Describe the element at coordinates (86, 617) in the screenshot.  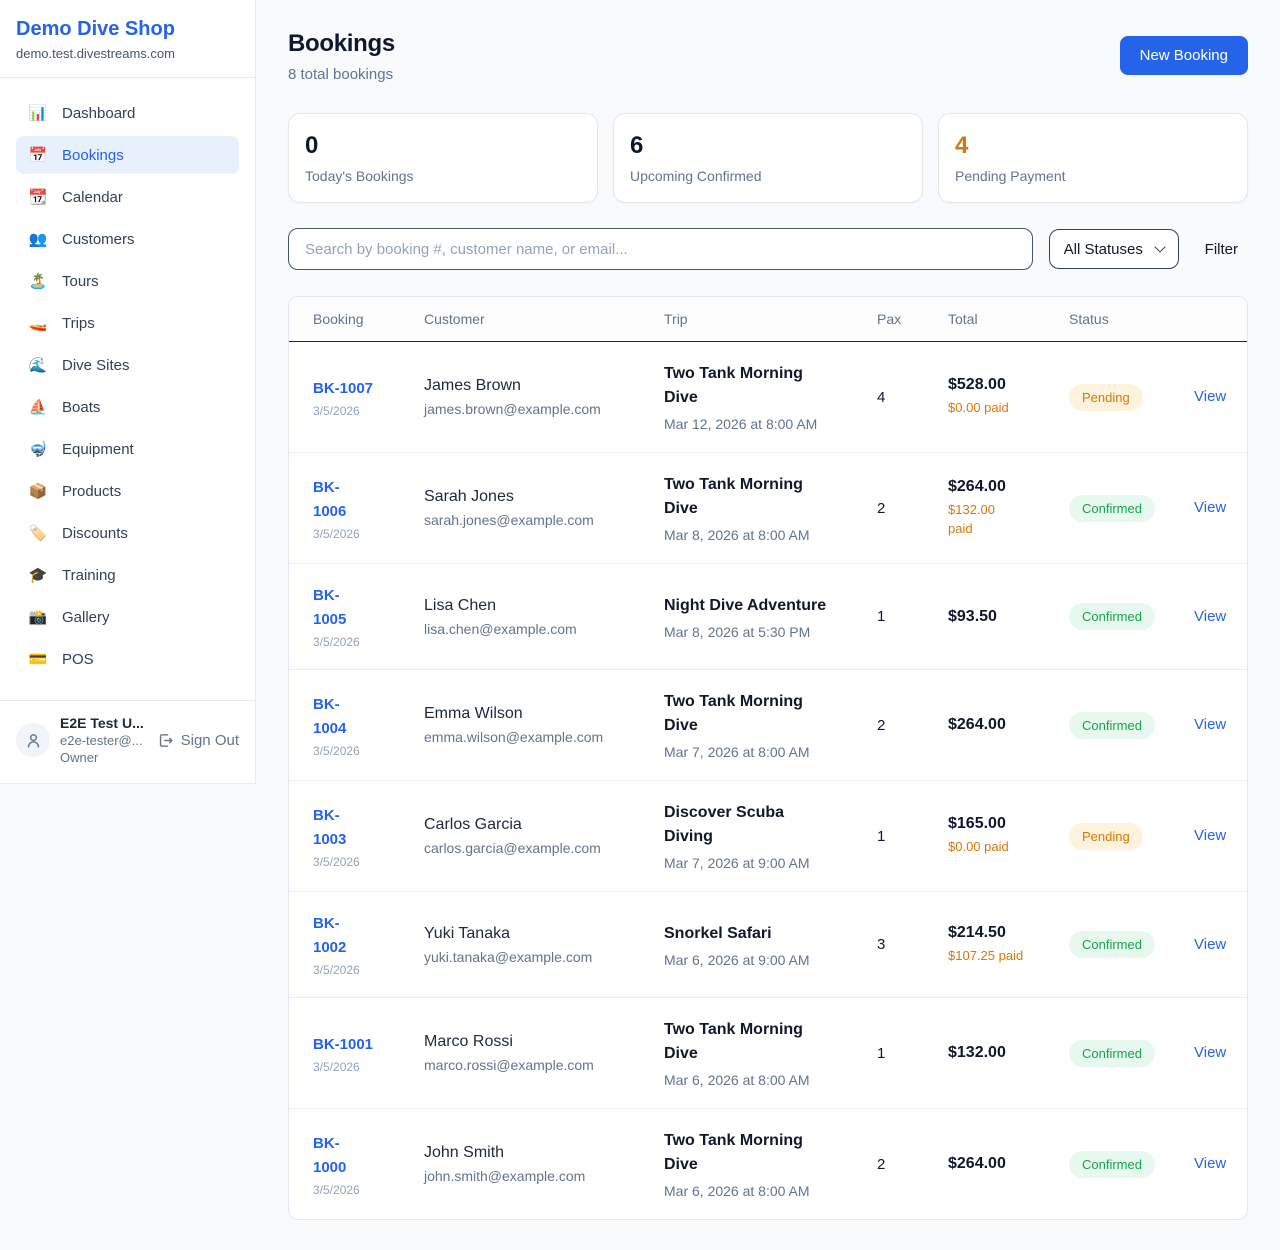
I see `sidebar-item-label: Gallery` at that location.